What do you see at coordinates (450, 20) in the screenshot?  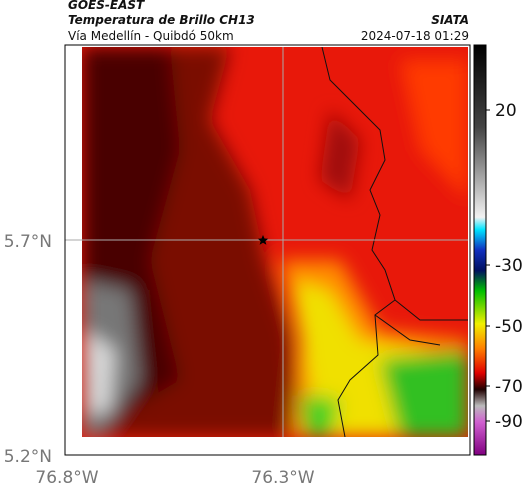 I see `source: SIATA` at bounding box center [450, 20].